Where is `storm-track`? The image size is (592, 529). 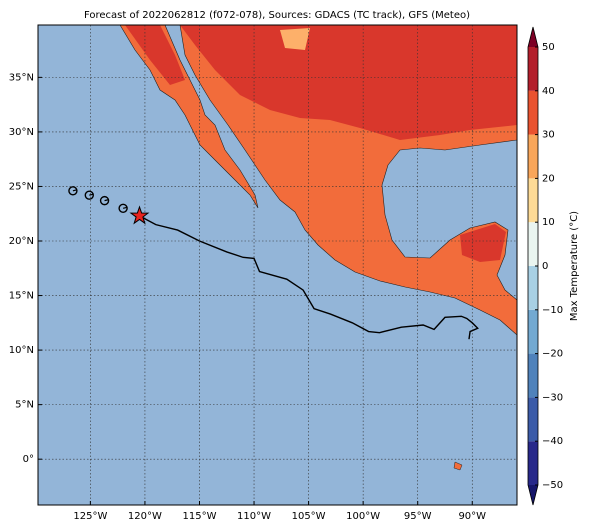
storm-track is located at coordinates (309, 277).